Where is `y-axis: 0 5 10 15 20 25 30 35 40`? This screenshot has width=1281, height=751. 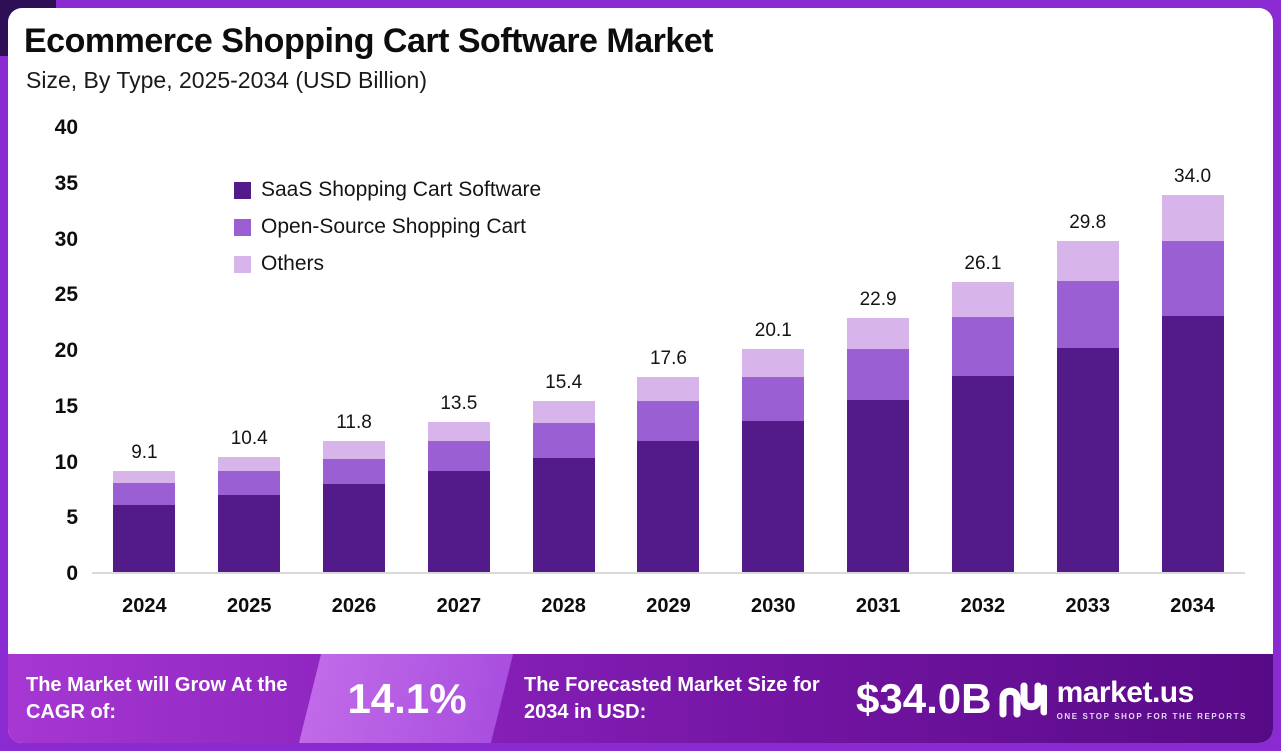
y-axis: 0 5 10 15 20 25 30 35 40 is located at coordinates (56, 350).